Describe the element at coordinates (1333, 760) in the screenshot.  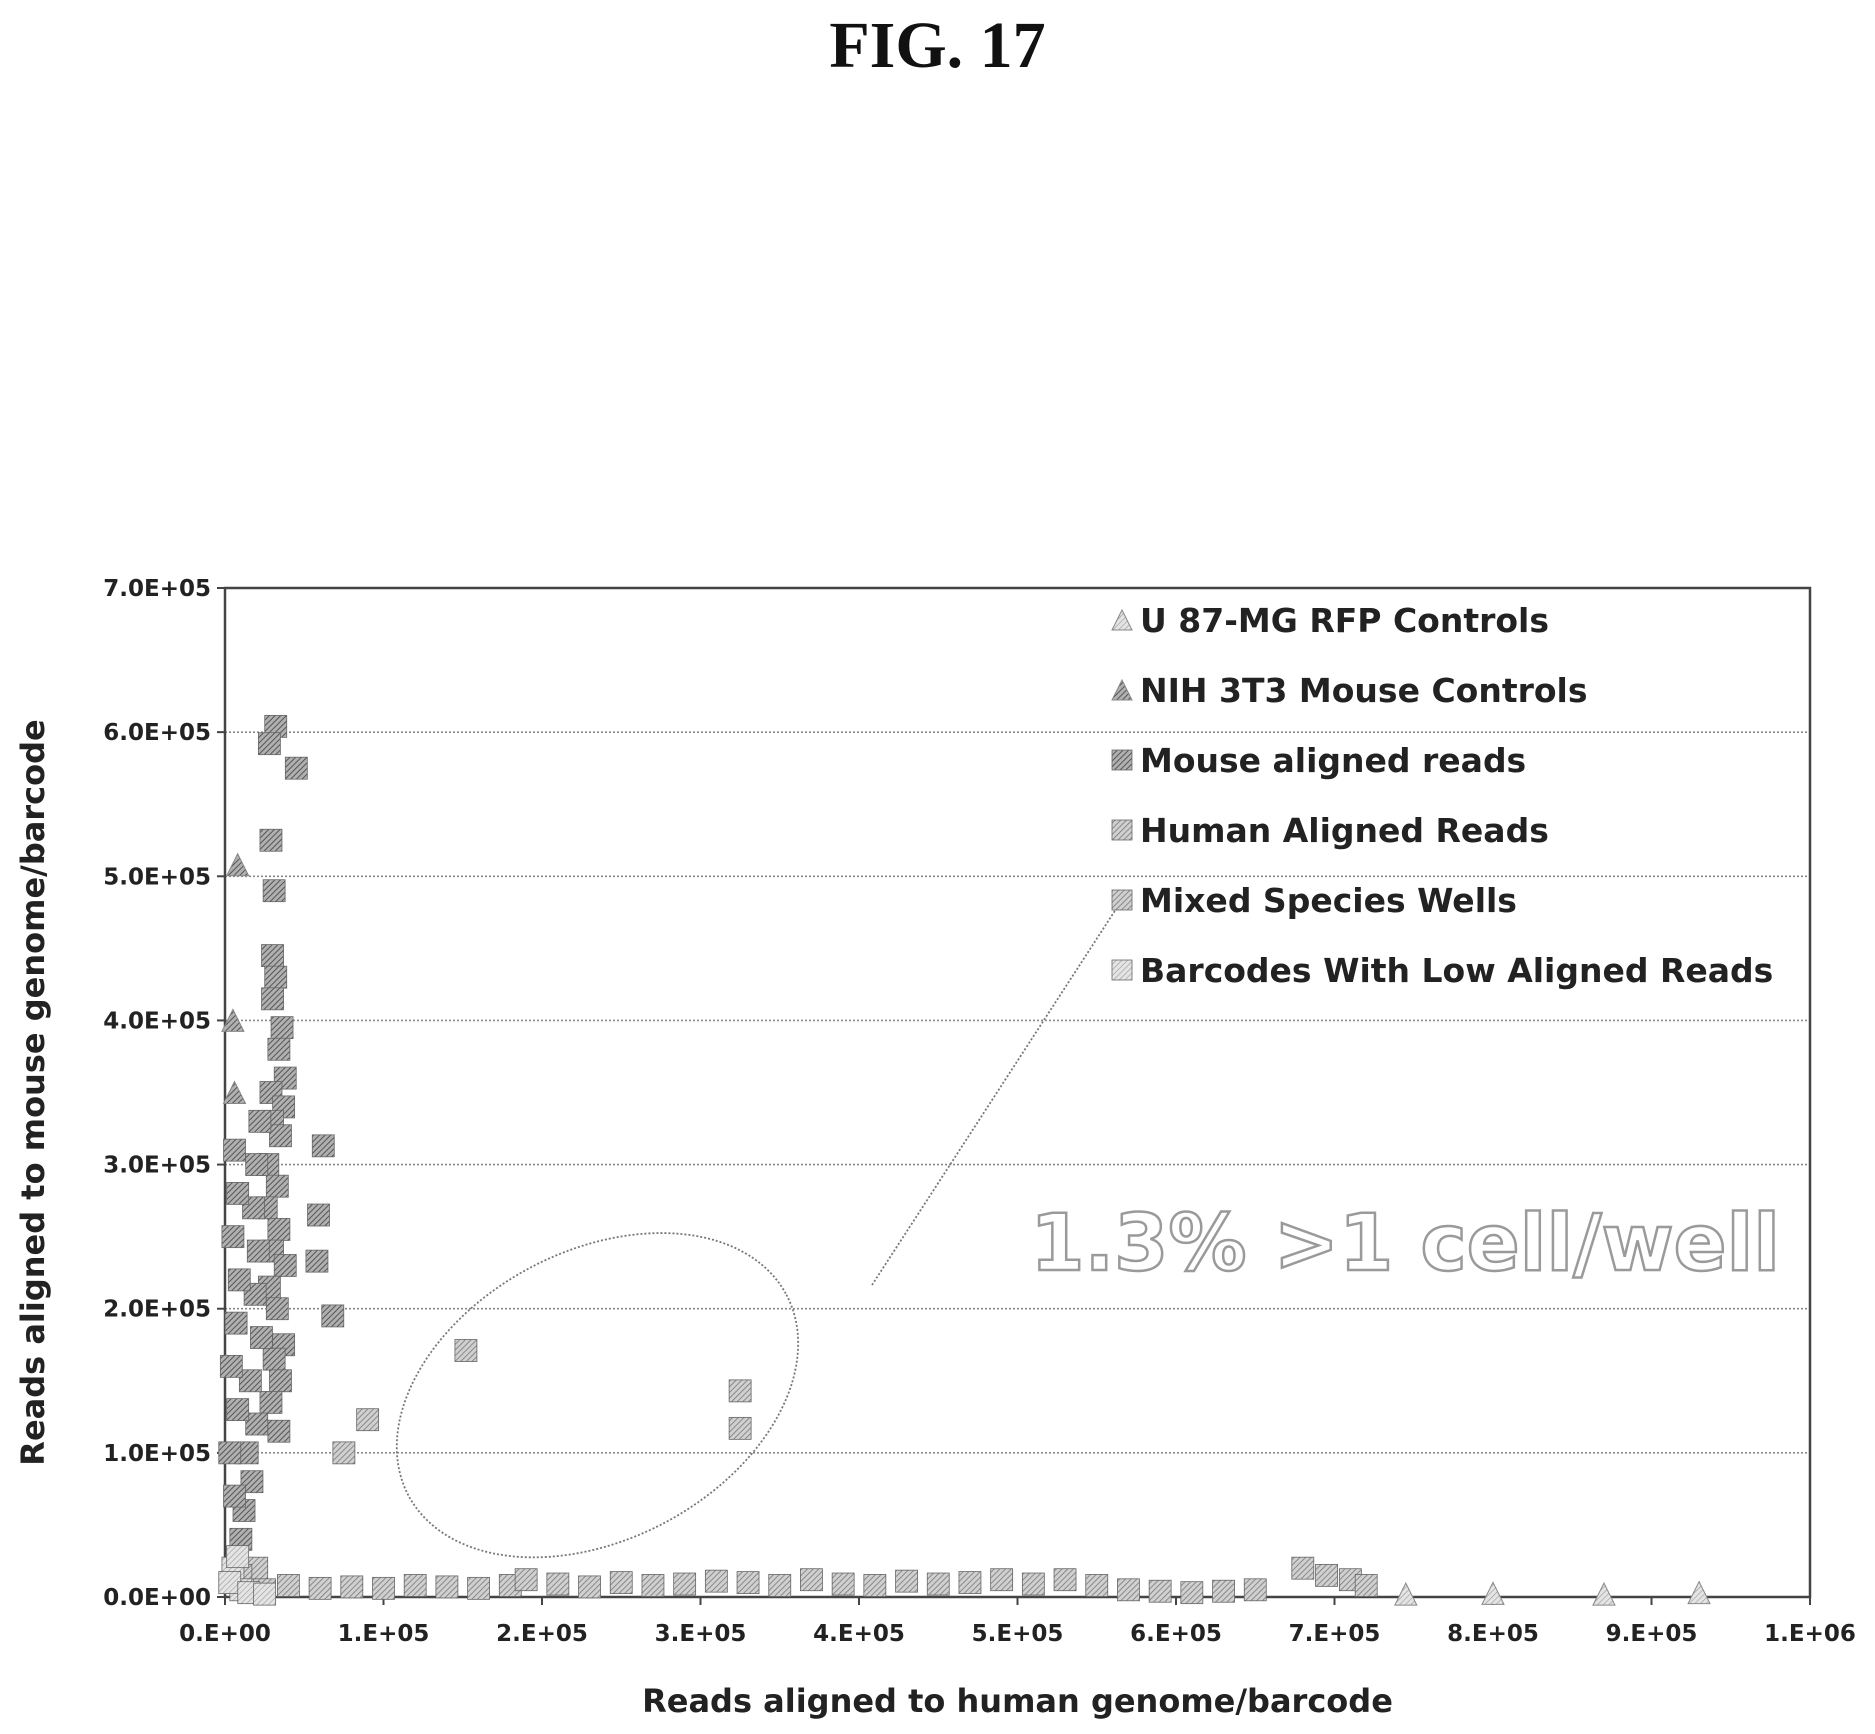
I see `legend-label: Mouse aligned reads` at that location.